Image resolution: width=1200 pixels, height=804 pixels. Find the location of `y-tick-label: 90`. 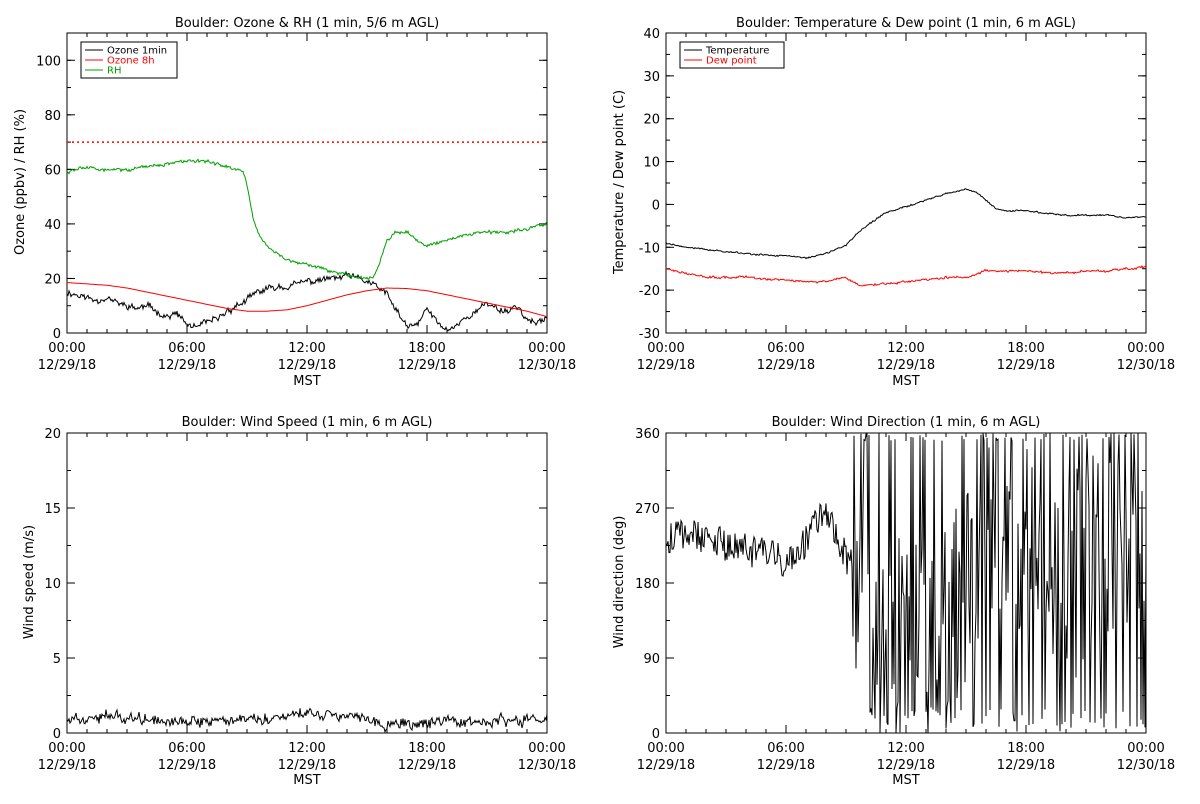

y-tick-label: 90 is located at coordinates (651, 659).